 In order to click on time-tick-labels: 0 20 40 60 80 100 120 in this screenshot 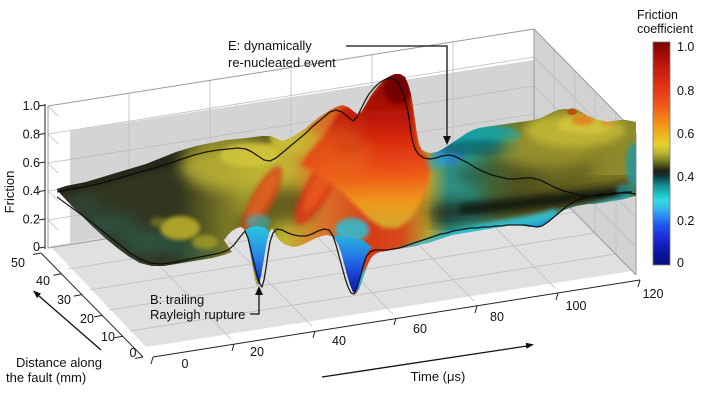, I will do `click(423, 329)`.